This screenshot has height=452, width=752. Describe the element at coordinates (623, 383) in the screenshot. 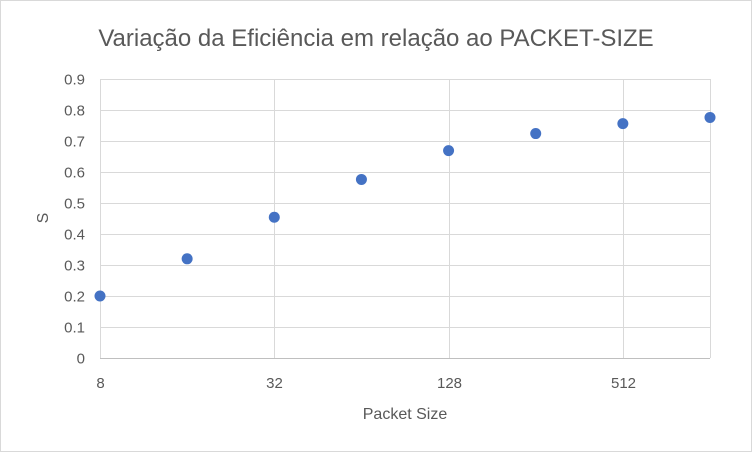

I see `x-tick-label: 512` at that location.